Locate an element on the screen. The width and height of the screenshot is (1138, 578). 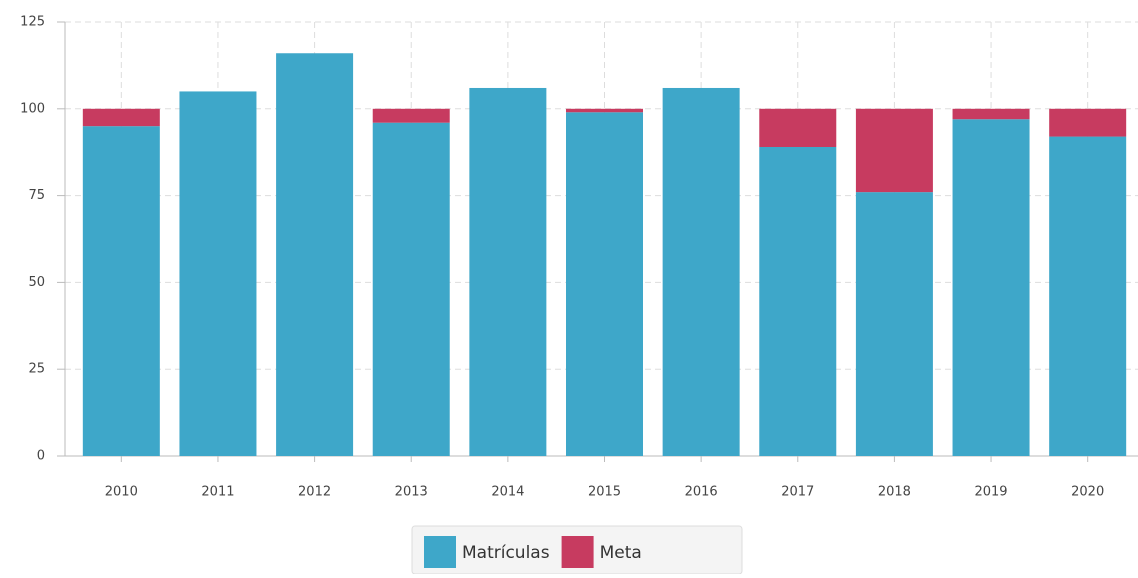
x-tick-label: 2010 is located at coordinates (121, 492).